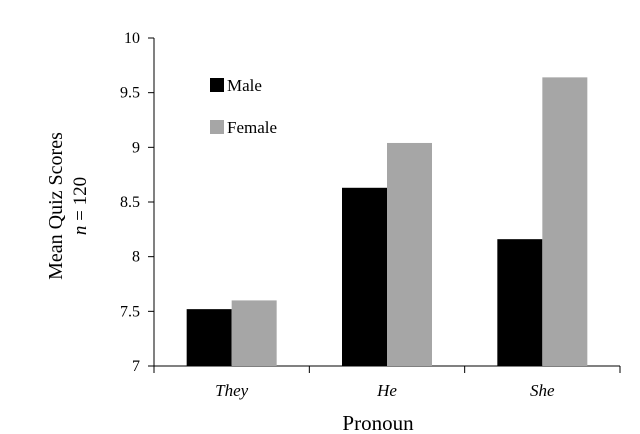  What do you see at coordinates (232, 390) in the screenshot?
I see `x-tick-label: They` at bounding box center [232, 390].